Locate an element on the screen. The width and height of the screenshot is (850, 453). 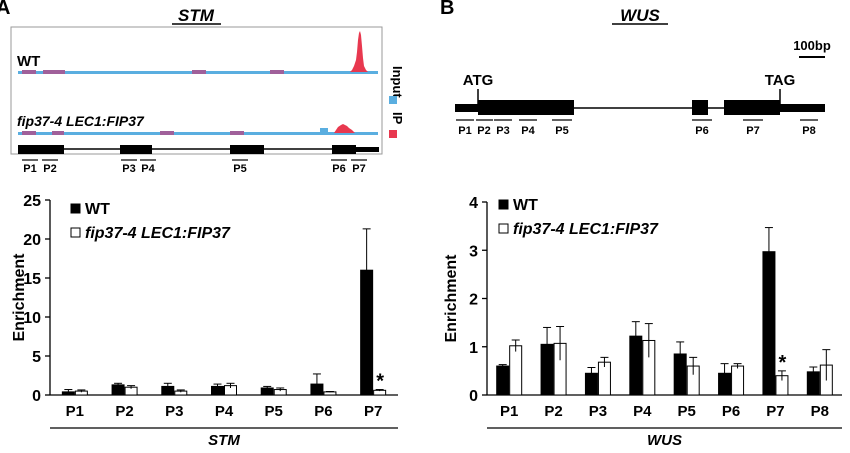
legend-ip-swatch is located at coordinates (393, 134).